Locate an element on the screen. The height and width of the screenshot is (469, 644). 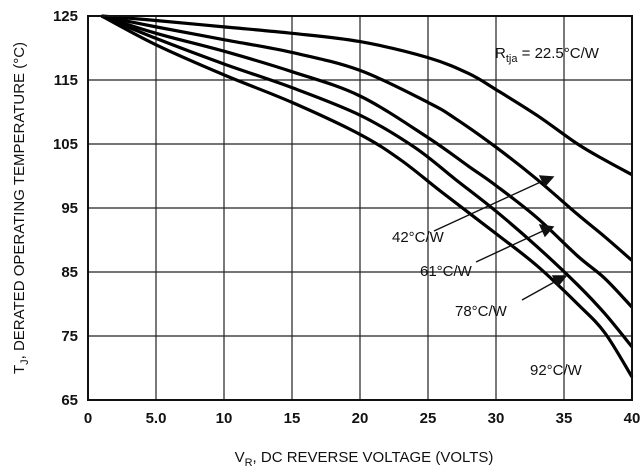
y-tick-label: 65 is located at coordinates (69, 400).